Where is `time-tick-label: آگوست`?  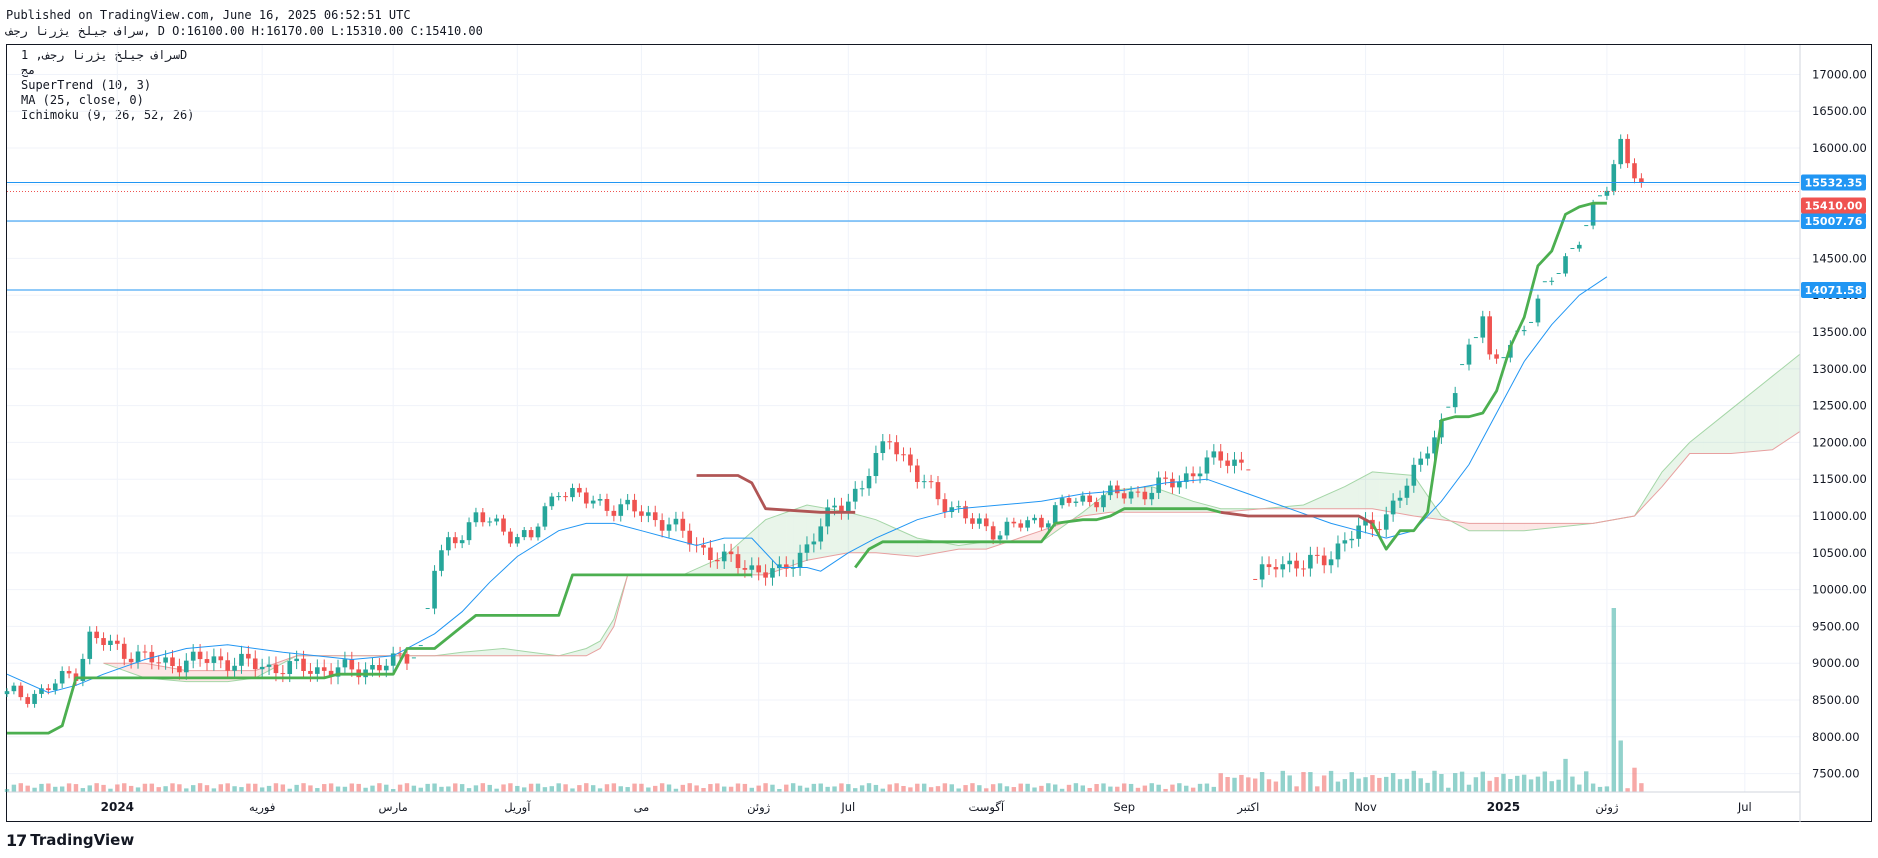 time-tick-label: آگوست is located at coordinates (986, 807).